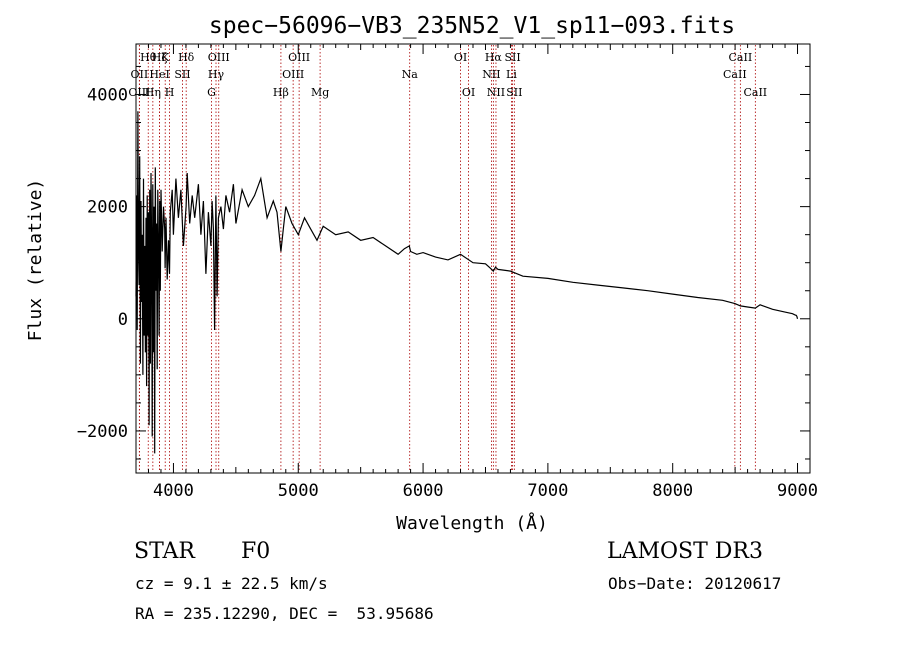 The height and width of the screenshot is (649, 900). I want to click on line-marker-label: Hα, so click(494, 57).